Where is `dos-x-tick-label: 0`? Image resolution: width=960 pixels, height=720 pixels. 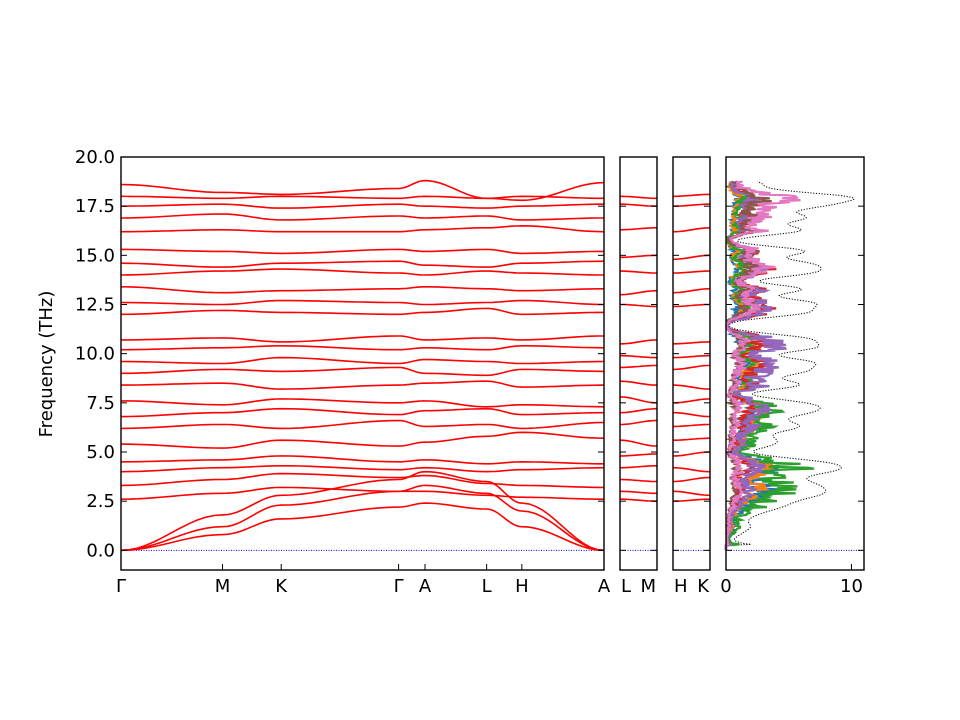
dos-x-tick-label: 0 is located at coordinates (725, 586).